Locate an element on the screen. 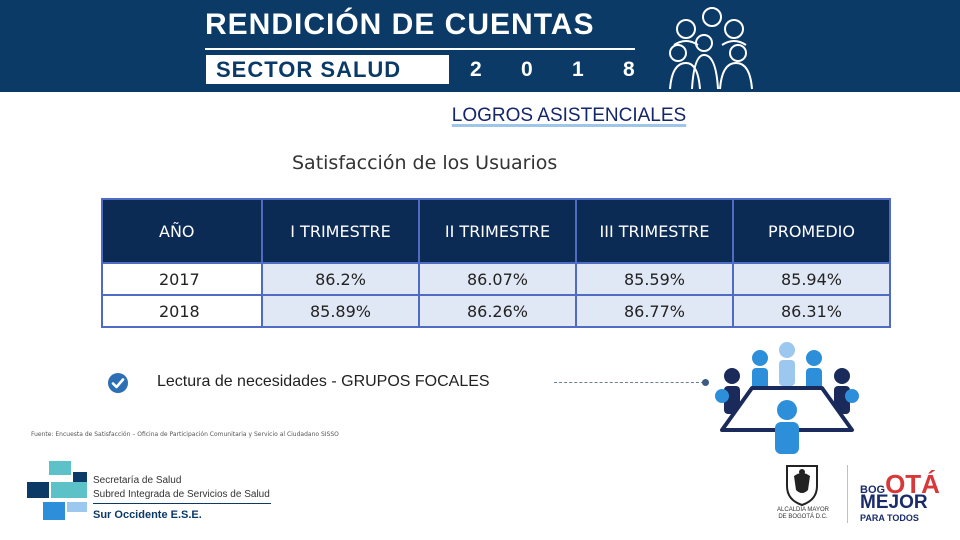 This screenshot has width=960, height=540. bogota-logo-top: BOGOTÁ is located at coordinates (900, 484).